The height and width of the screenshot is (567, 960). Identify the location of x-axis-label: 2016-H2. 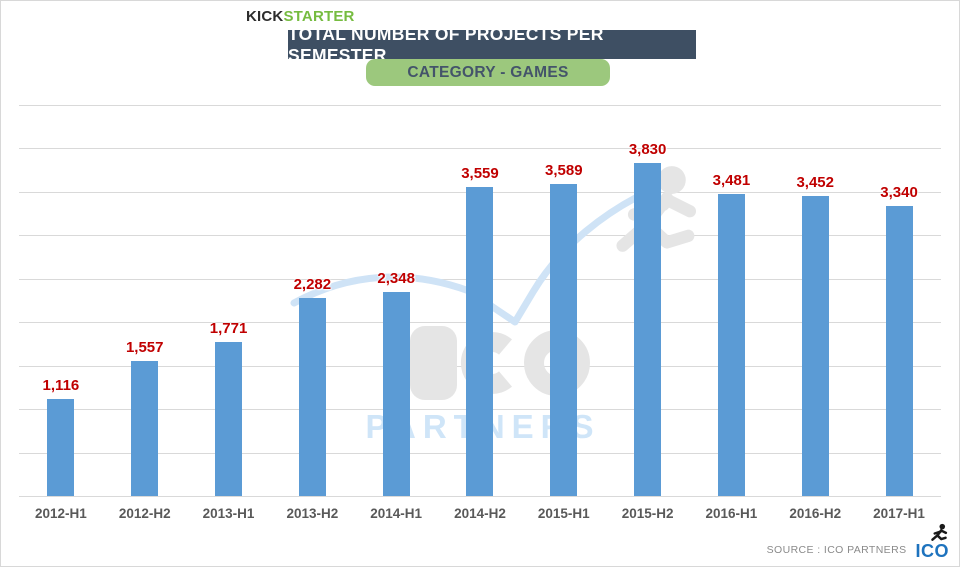
(815, 513).